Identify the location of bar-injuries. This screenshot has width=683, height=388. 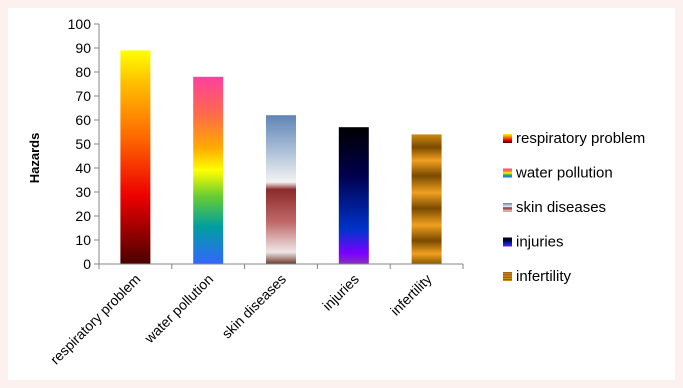
(353, 195).